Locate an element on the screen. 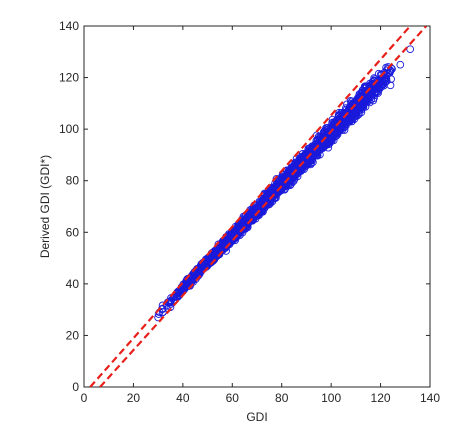  x-axis-title: GDI is located at coordinates (256, 417).